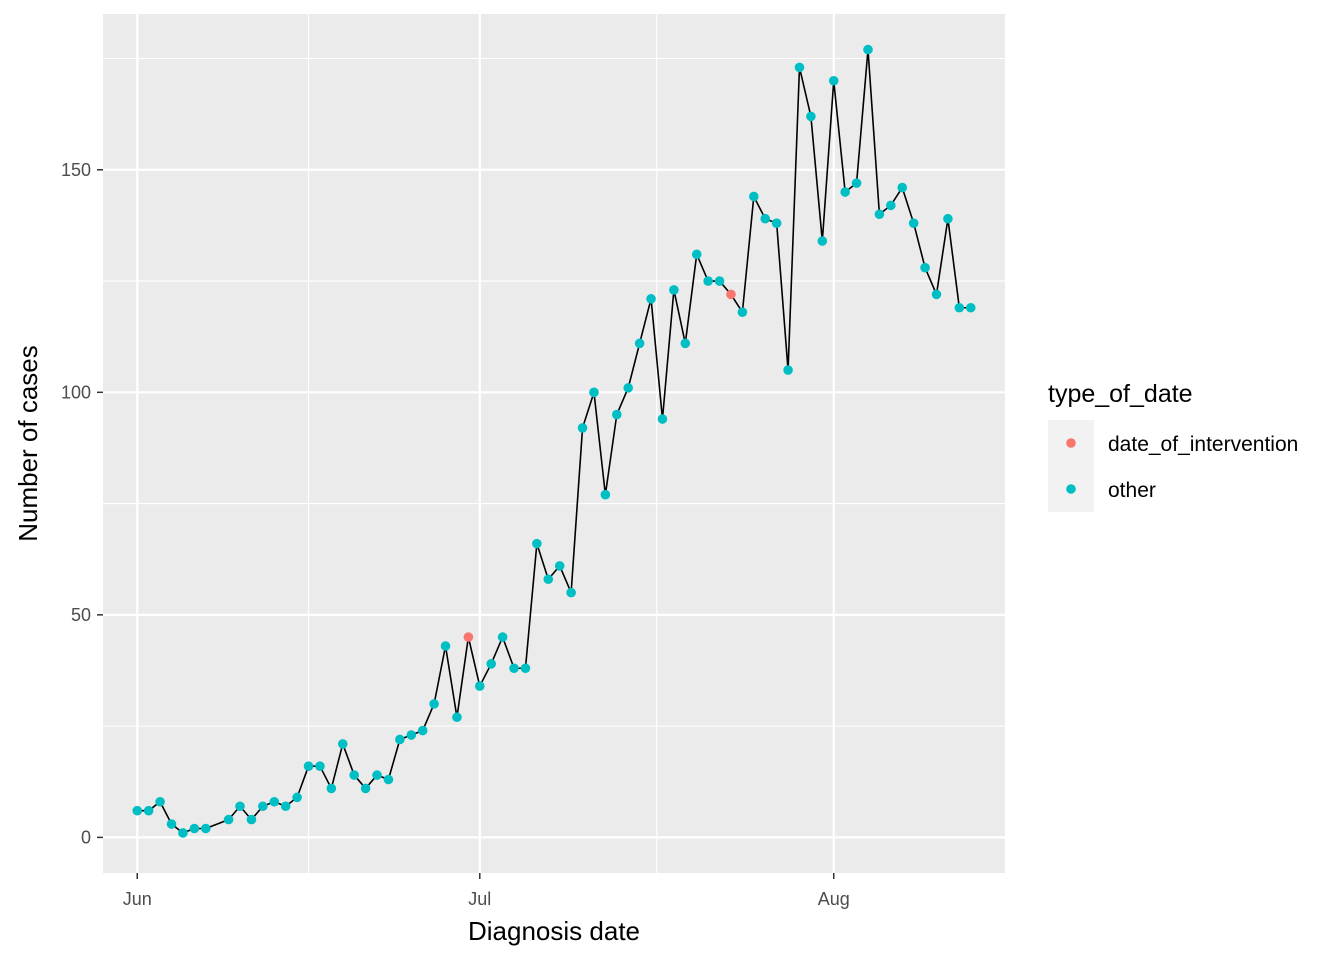 The image size is (1344, 960). Describe the element at coordinates (76, 392) in the screenshot. I see `y-tick-label: 100` at that location.